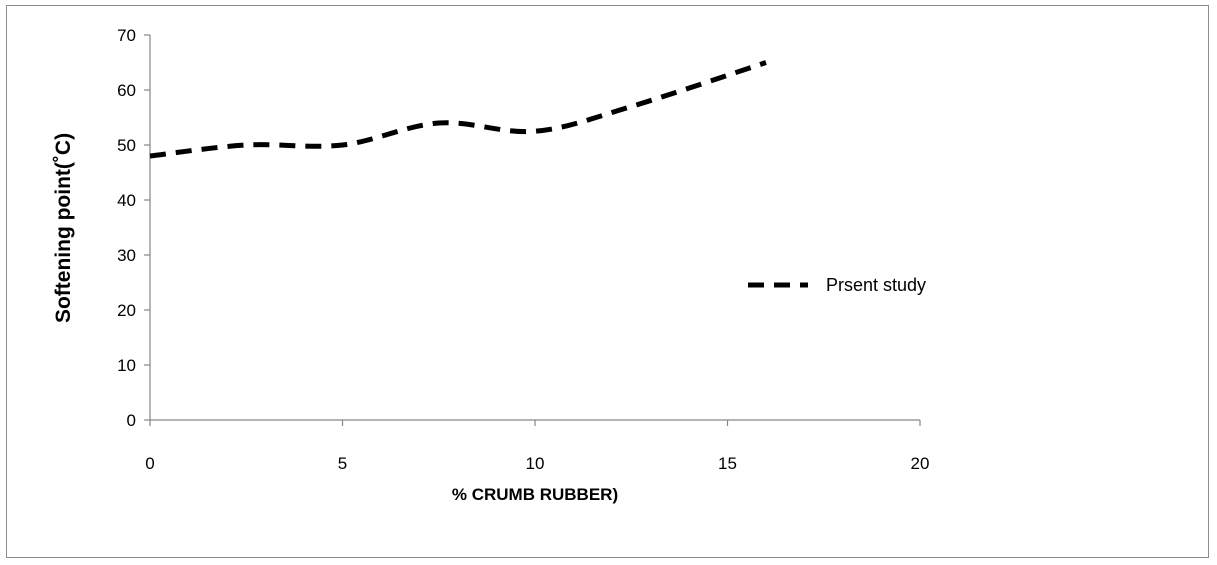  What do you see at coordinates (537, 446) in the screenshot?
I see `x-axis: 0 5 10 15 20` at bounding box center [537, 446].